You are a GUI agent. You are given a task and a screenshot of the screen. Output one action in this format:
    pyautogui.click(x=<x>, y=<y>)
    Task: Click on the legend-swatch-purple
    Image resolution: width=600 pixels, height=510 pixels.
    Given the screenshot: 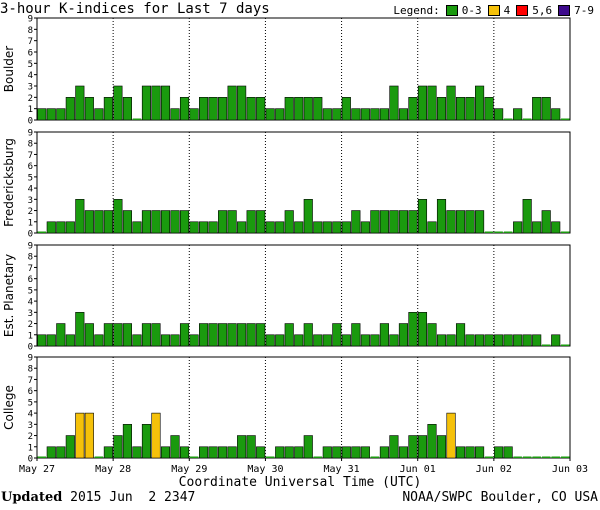 What is the action you would take?
    pyautogui.click(x=564, y=10)
    